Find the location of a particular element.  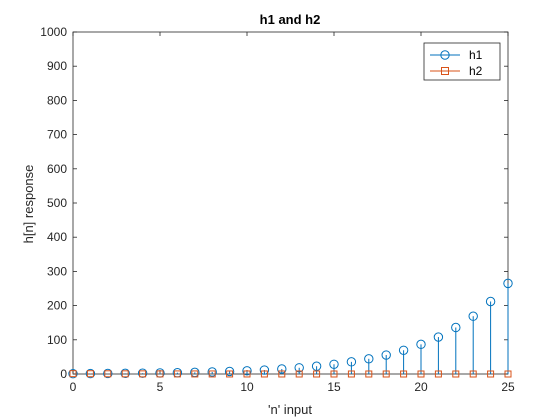

x-tick-label: 25 is located at coordinates (508, 387).